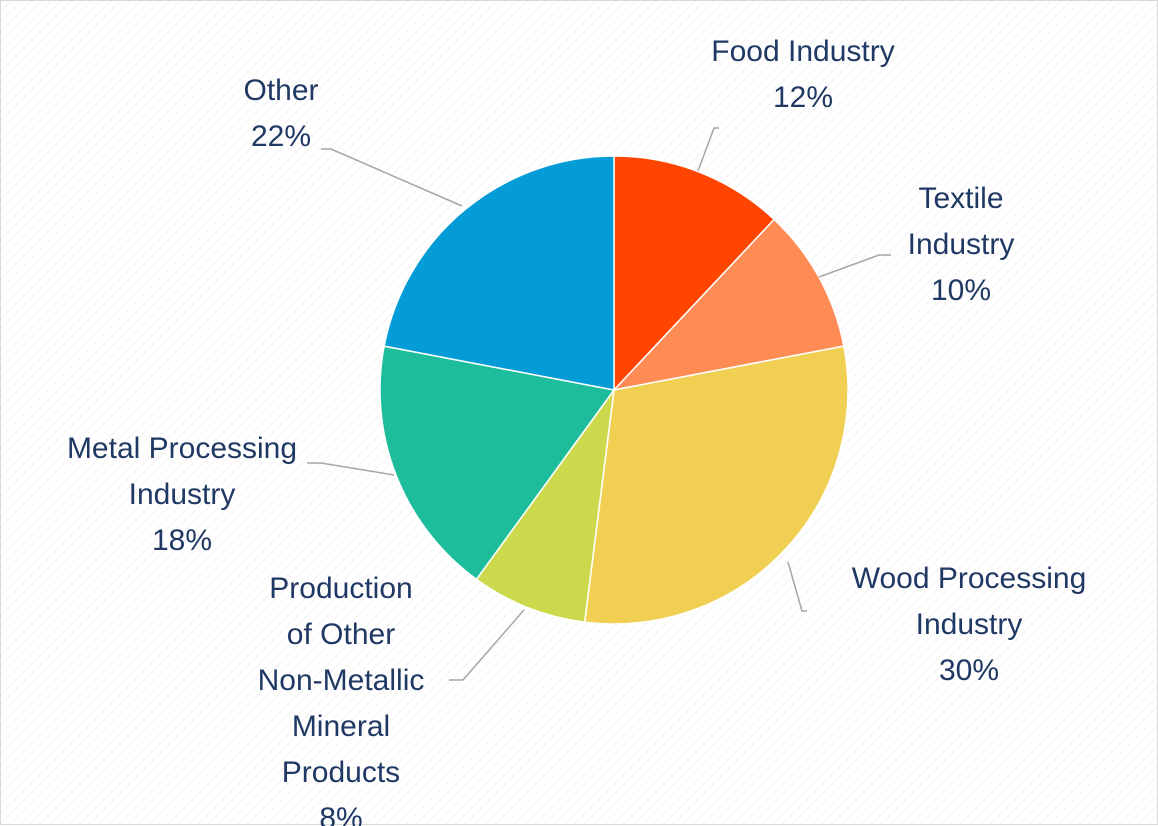 This screenshot has width=1158, height=826. I want to click on pie-slice-textile-industry, so click(728, 305).